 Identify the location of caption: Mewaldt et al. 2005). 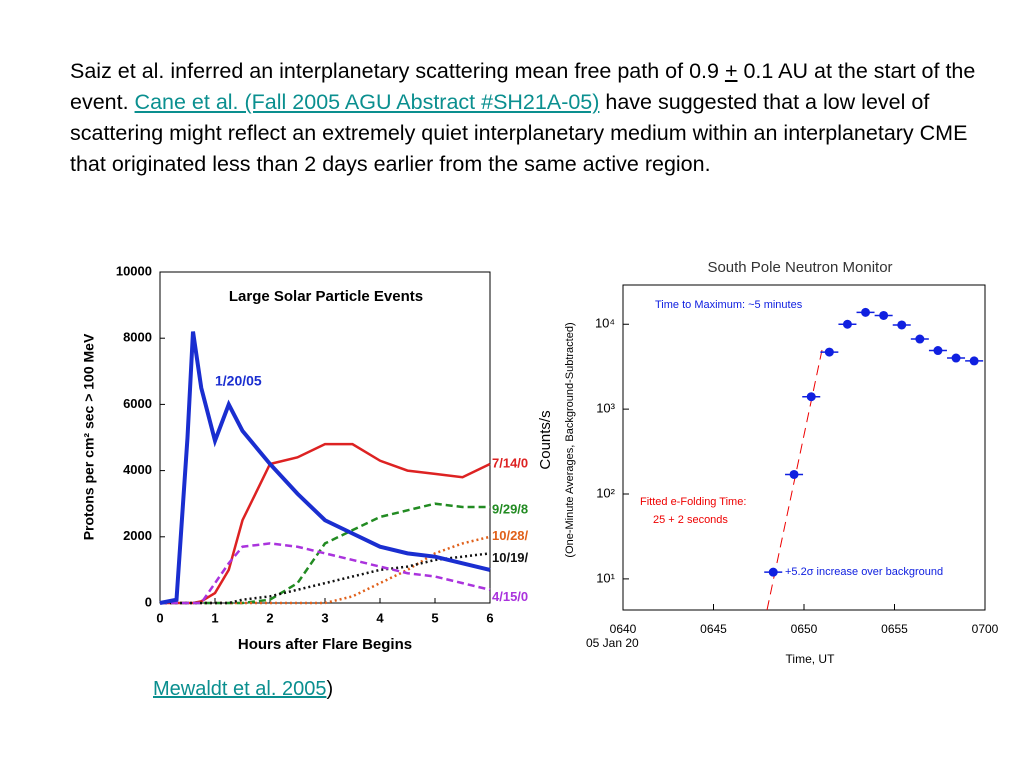
(243, 689).